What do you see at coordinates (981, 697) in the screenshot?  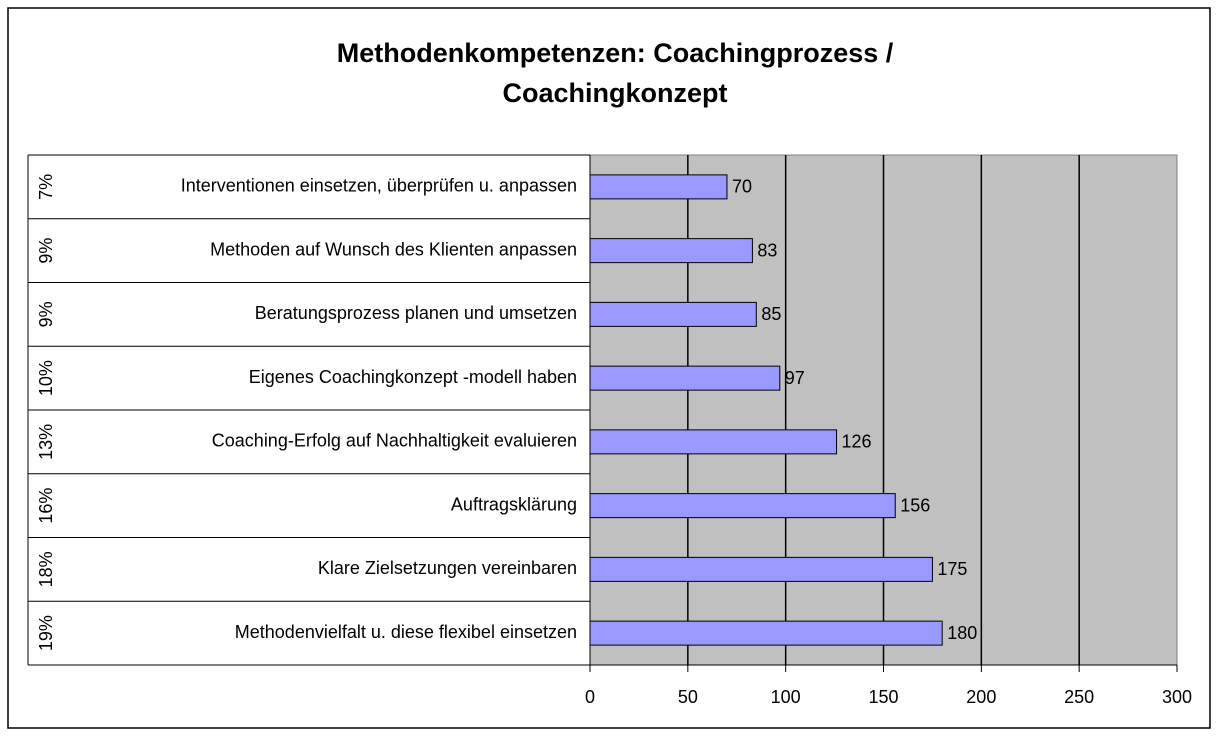 I see `x-tick-label: 200` at bounding box center [981, 697].